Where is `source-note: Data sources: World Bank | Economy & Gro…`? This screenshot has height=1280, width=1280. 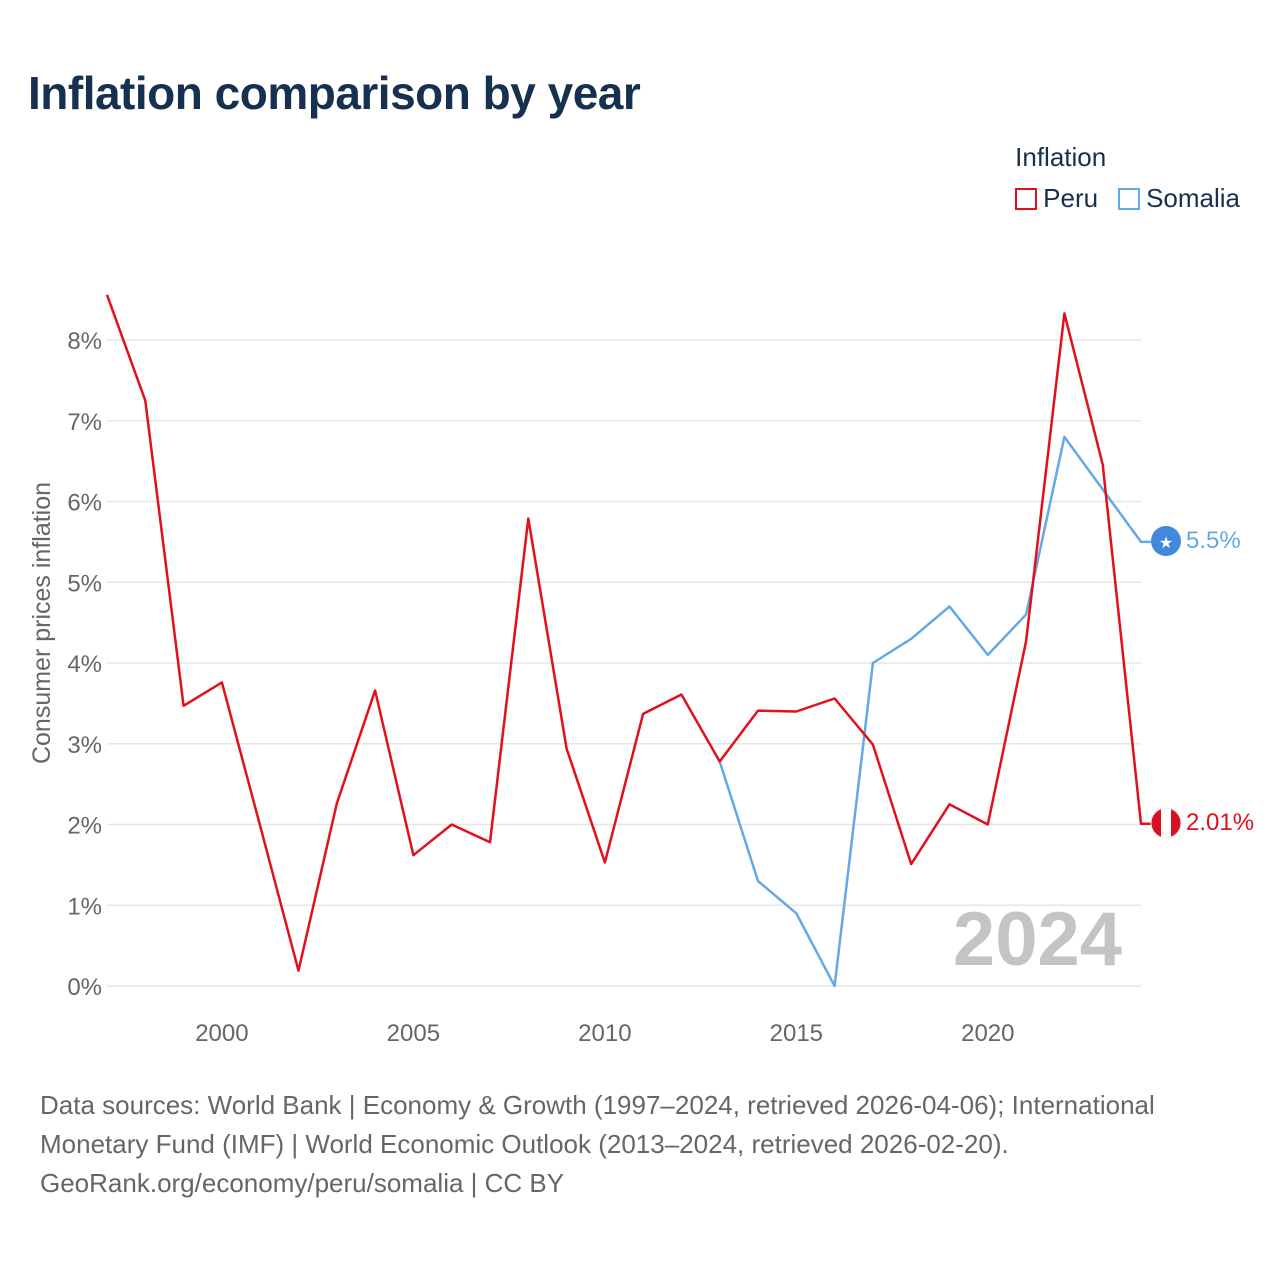
source-note: Data sources: World Bank | Economy & Gro… is located at coordinates (630, 1144).